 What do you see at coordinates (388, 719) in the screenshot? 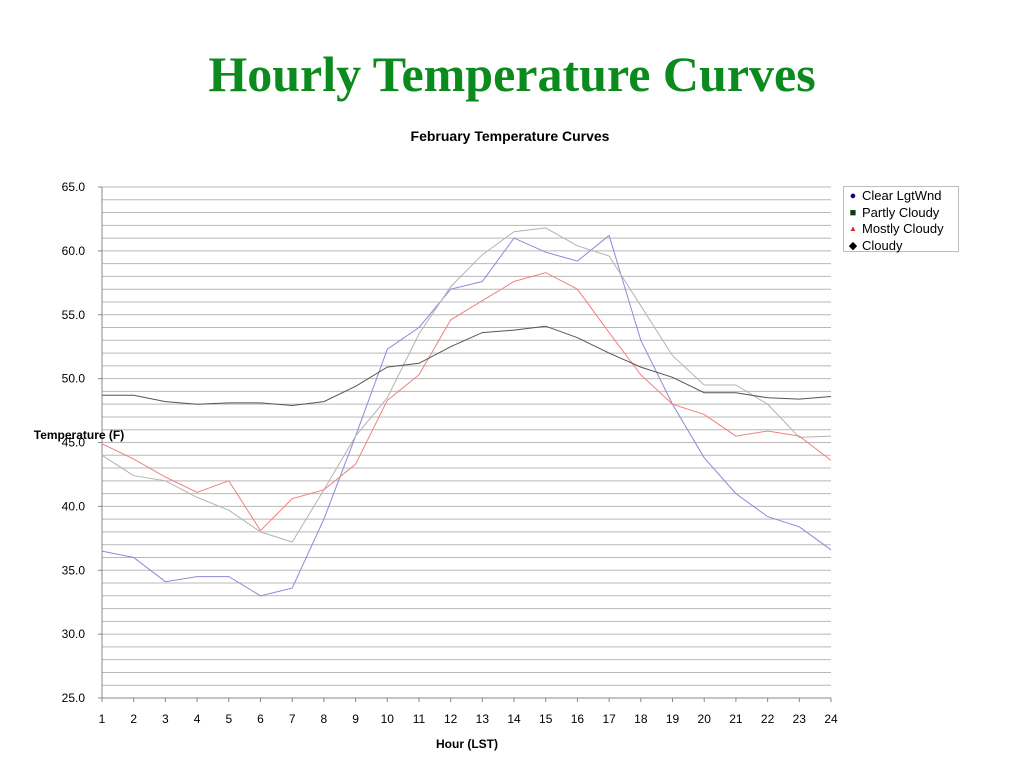
I see `x-tick-label: 10` at bounding box center [388, 719].